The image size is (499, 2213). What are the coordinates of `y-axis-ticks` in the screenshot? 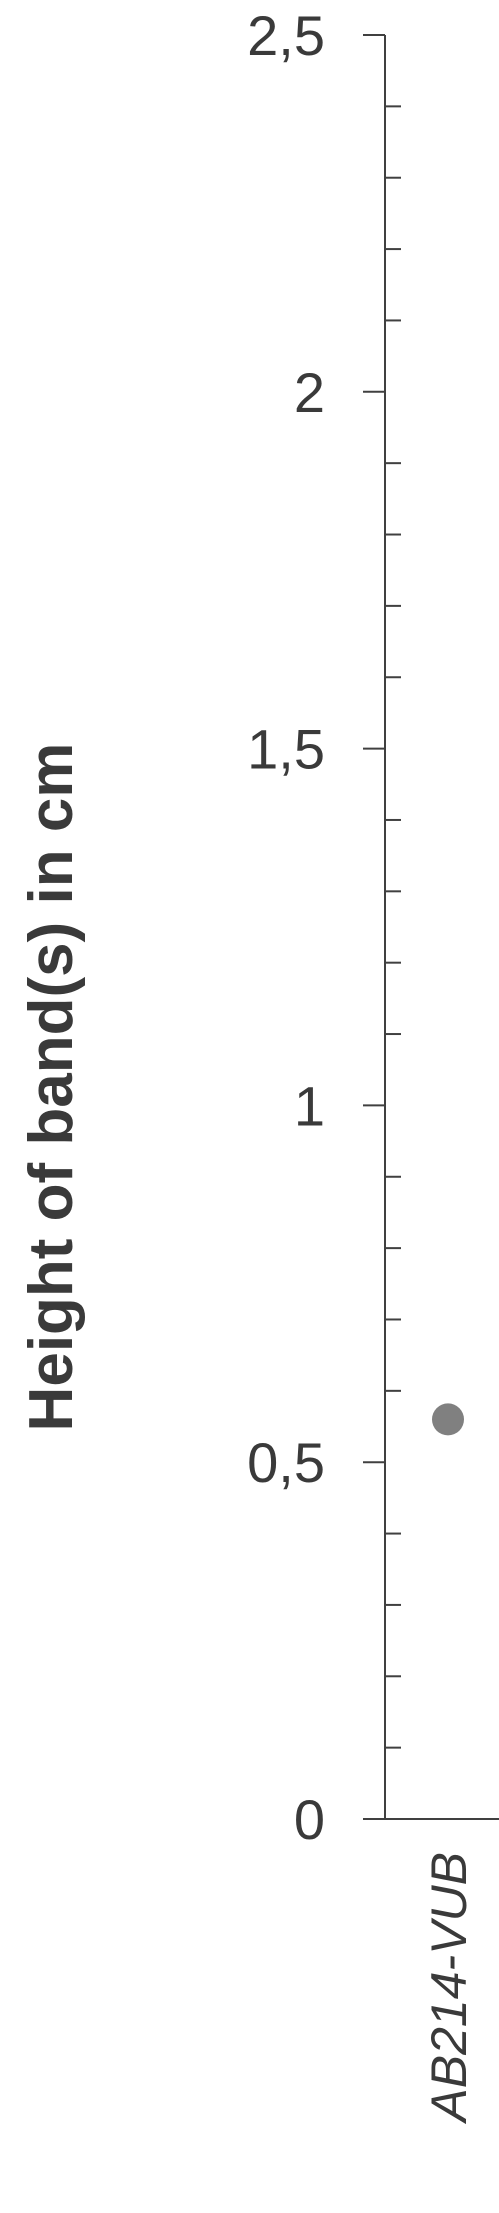 It's located at (382, 927).